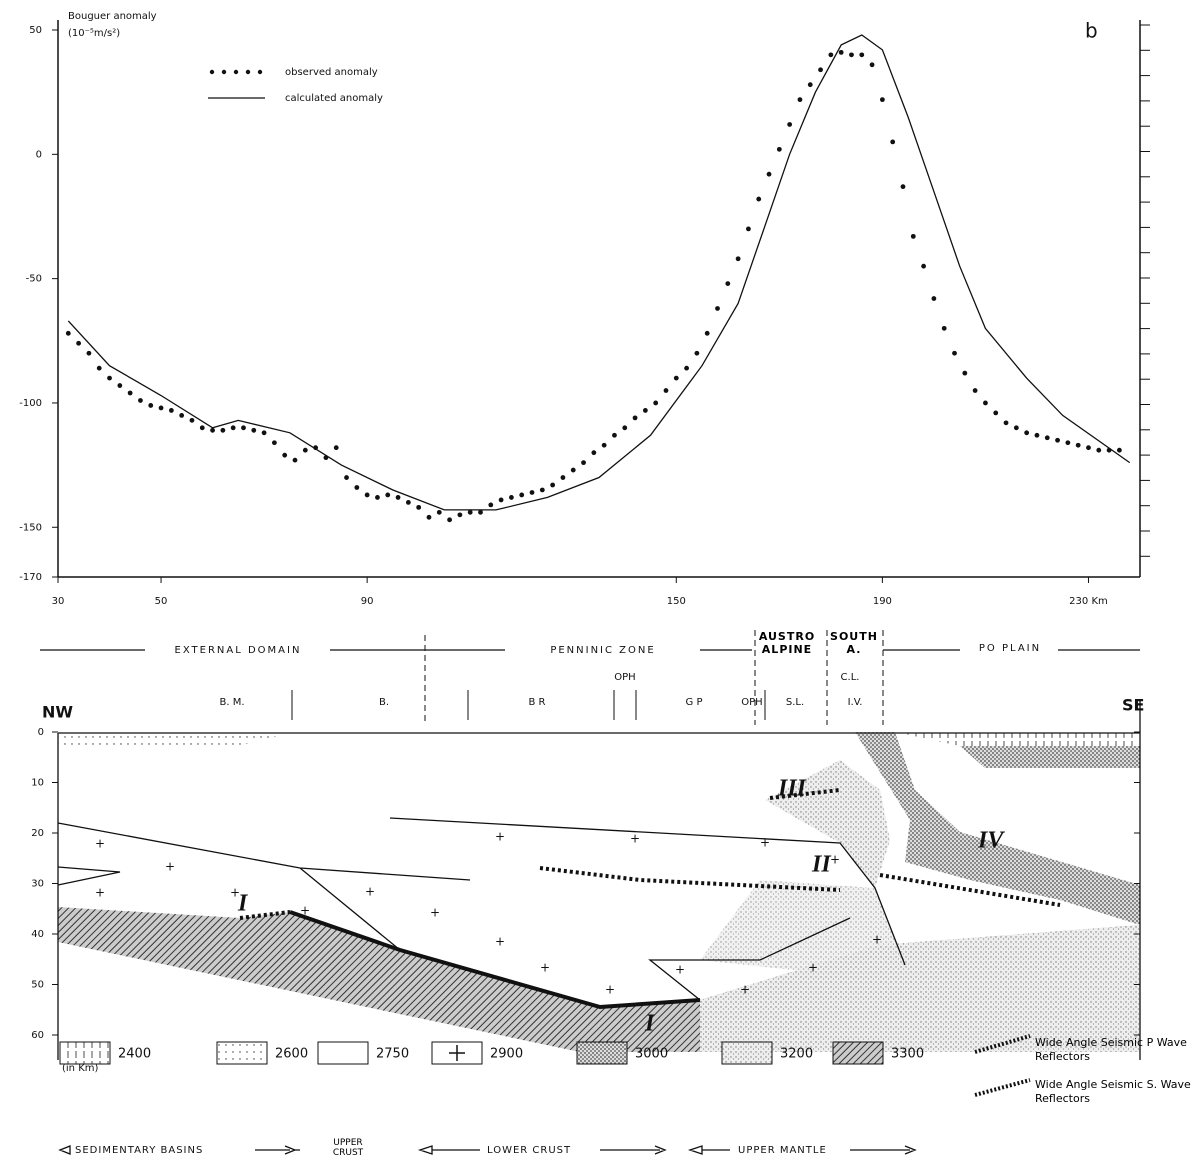 Image resolution: width=1201 pixels, height=1170 pixels. Describe the element at coordinates (1020, 739) in the screenshot. I see `sed` at that location.